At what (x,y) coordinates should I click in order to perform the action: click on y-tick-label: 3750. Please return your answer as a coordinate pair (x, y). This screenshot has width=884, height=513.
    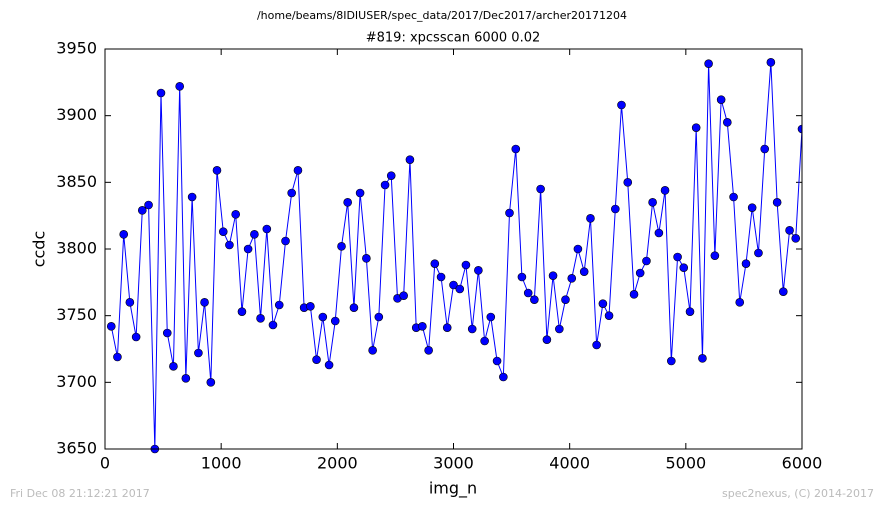
    Looking at the image, I should click on (76, 314).